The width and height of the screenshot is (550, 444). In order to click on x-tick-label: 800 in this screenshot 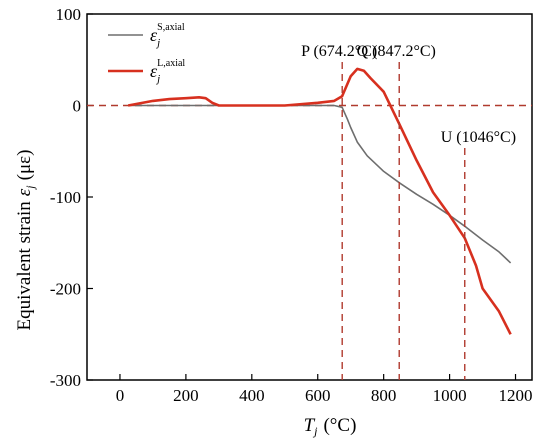, I will do `click(384, 395)`.